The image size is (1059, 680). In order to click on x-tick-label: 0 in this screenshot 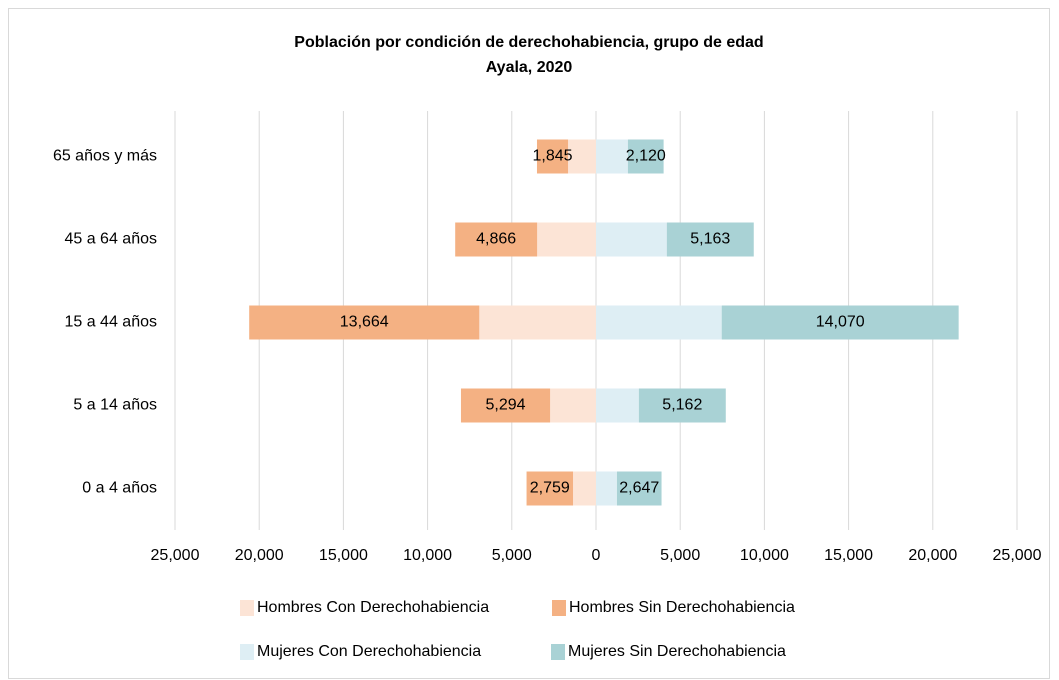, I will do `click(596, 555)`.